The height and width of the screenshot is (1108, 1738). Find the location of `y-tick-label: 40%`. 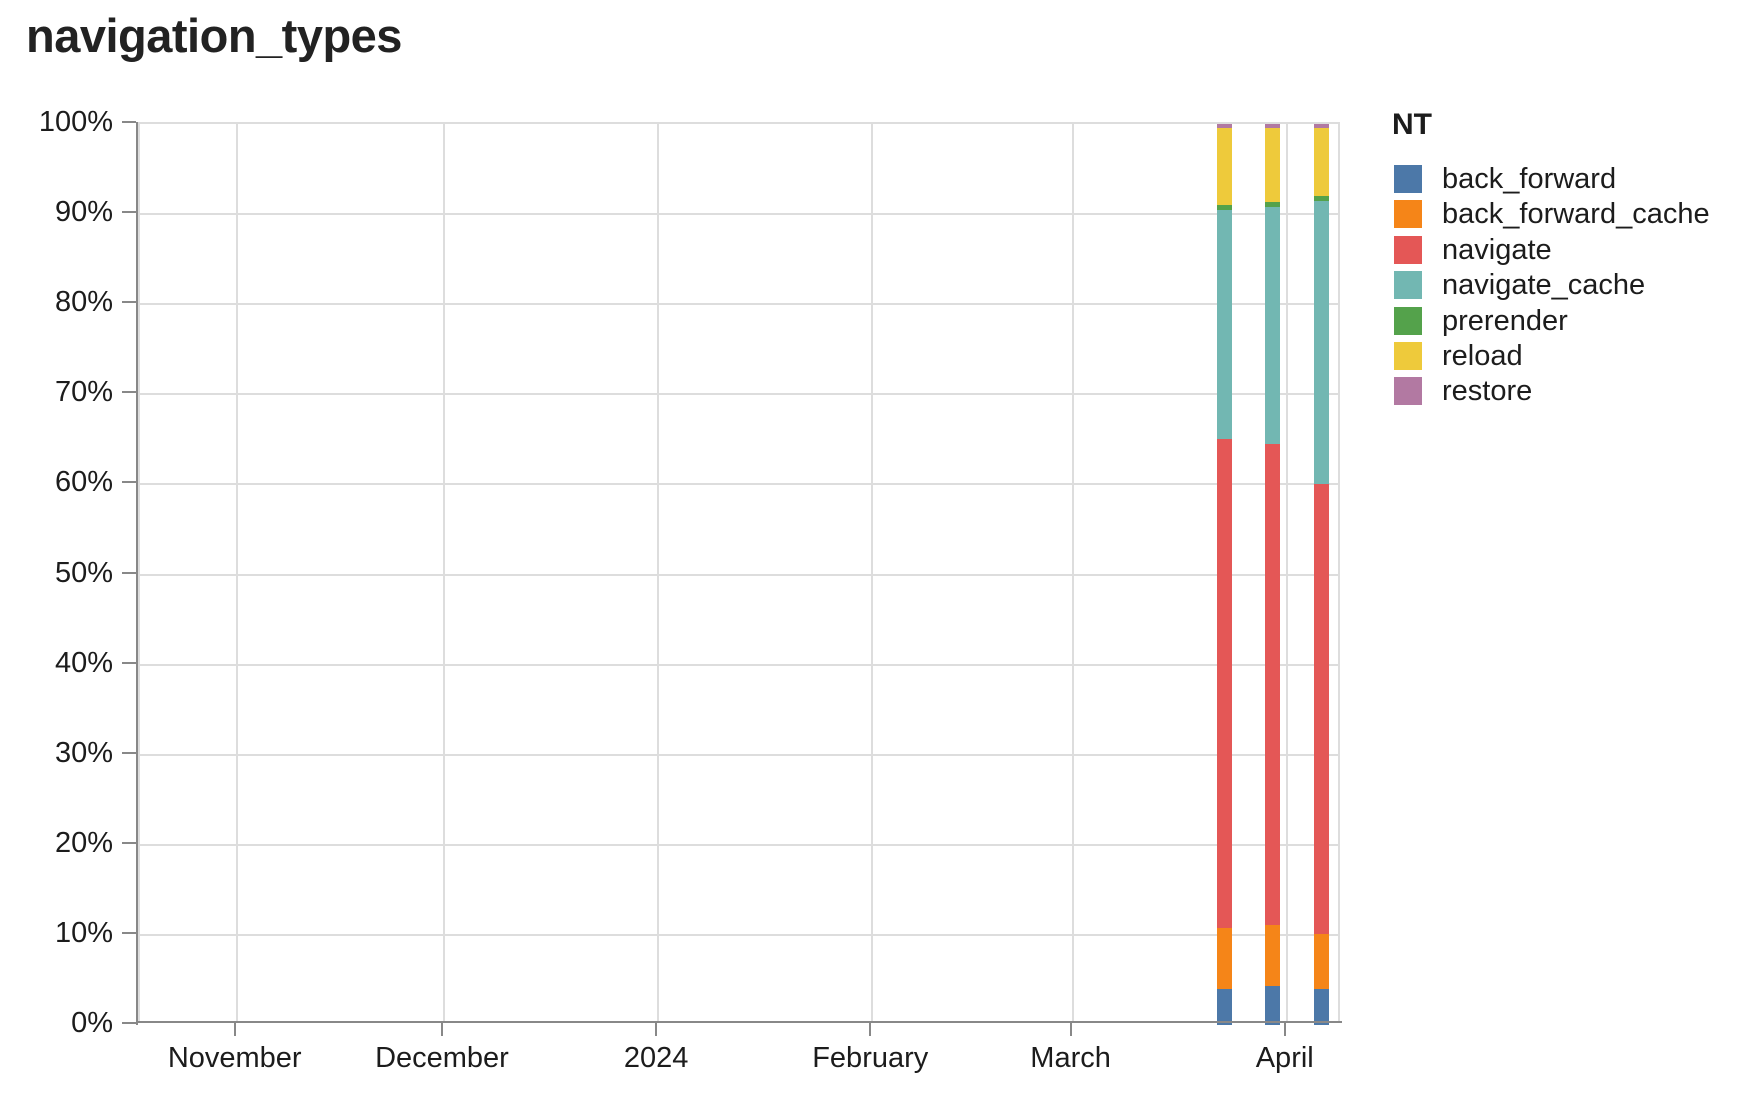

y-tick-label: 40% is located at coordinates (83, 662).